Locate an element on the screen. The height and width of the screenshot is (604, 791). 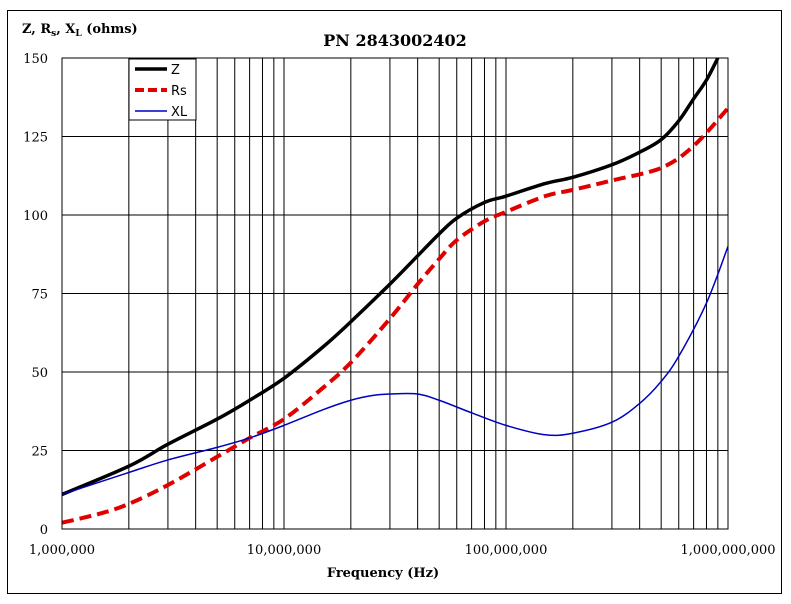
y-axis-label: Z, Rs, XL (ohms) is located at coordinates (80, 30).